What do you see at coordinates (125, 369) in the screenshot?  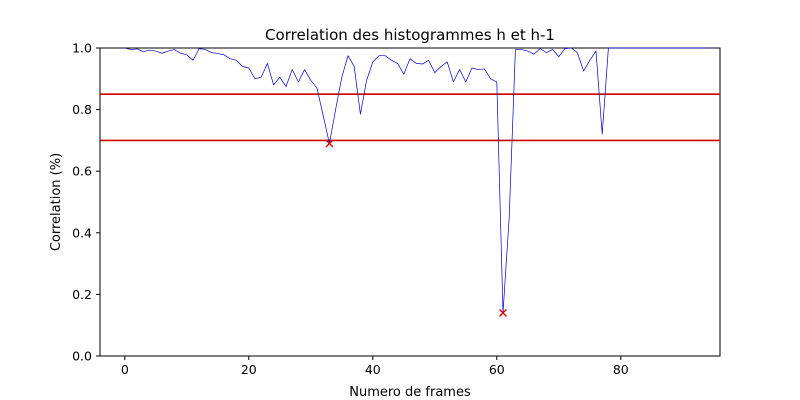 I see `x-tick-label: 0` at bounding box center [125, 369].